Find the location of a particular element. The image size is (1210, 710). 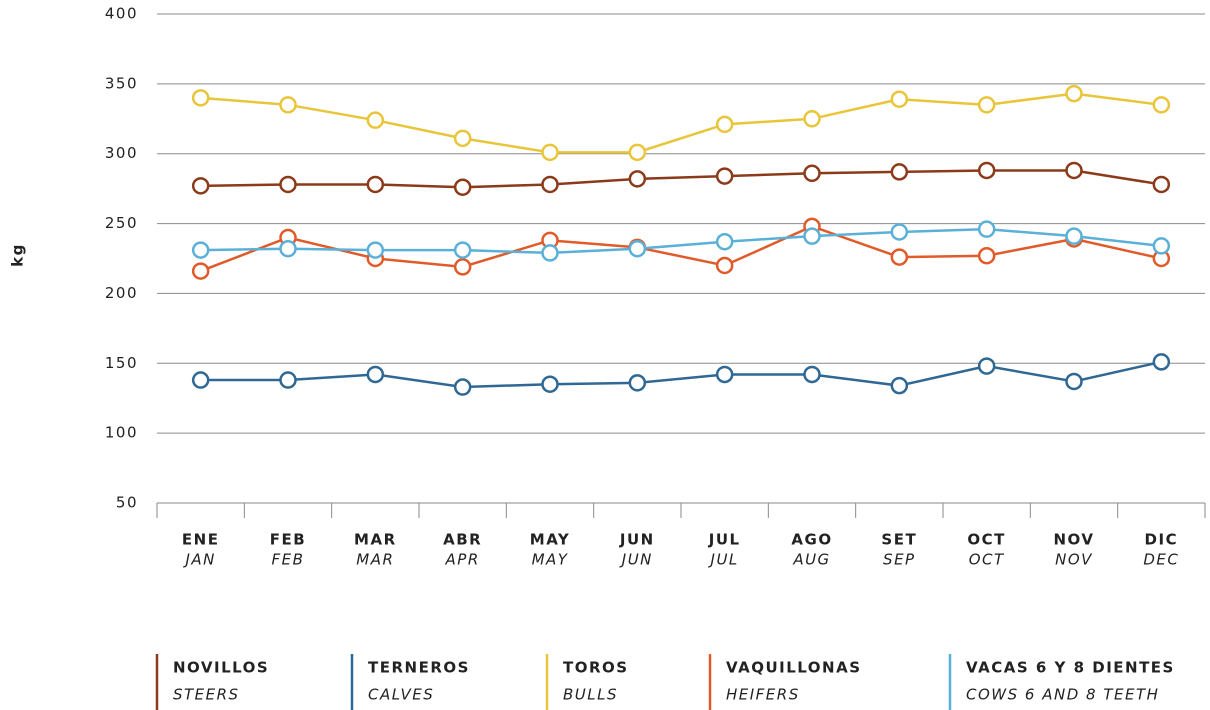

y-tick-label: 350 is located at coordinates (121, 83).